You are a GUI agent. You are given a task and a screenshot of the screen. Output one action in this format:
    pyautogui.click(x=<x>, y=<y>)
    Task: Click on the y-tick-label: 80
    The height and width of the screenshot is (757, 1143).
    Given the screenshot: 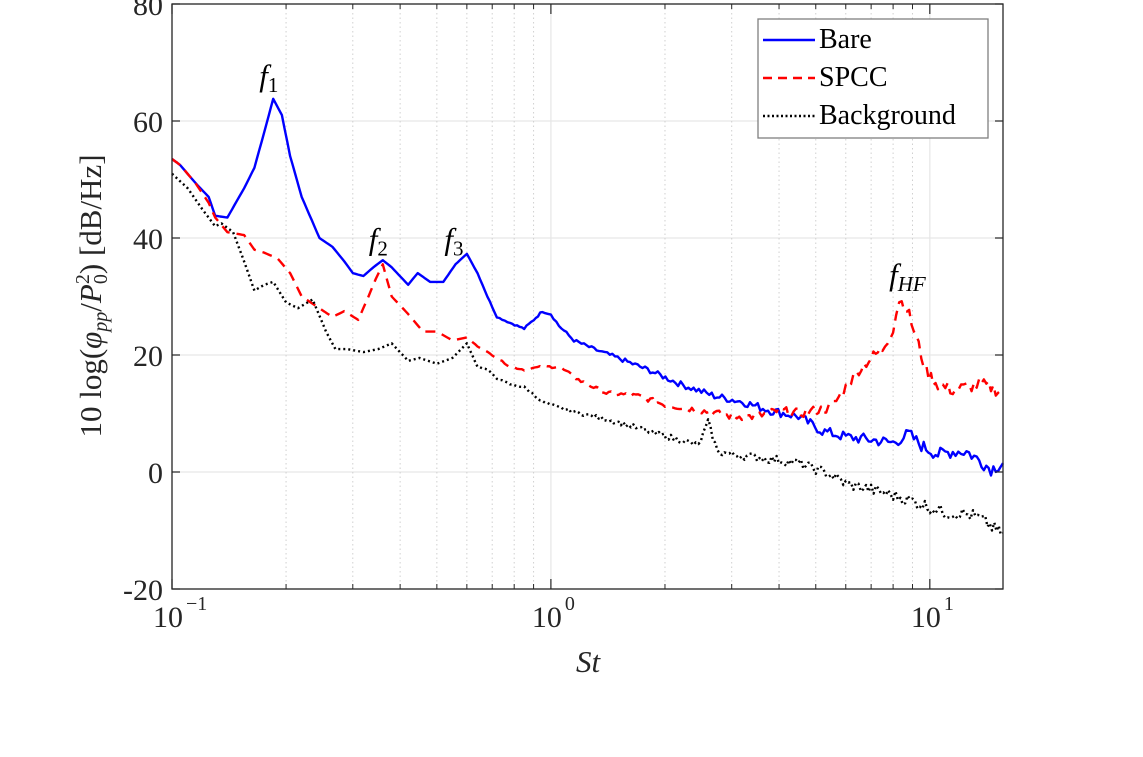 What is the action you would take?
    pyautogui.click(x=148, y=11)
    